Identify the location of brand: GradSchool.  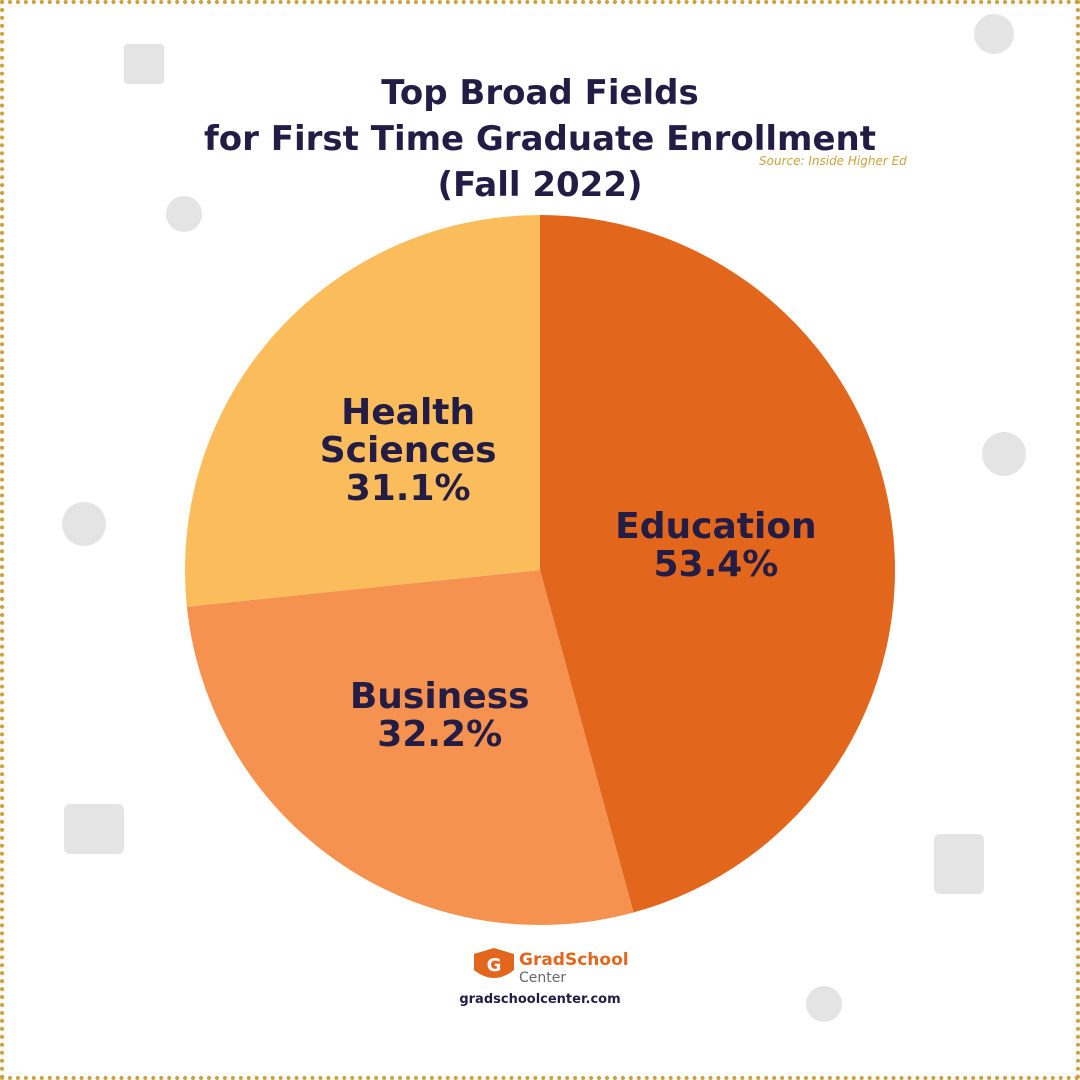
(574, 960).